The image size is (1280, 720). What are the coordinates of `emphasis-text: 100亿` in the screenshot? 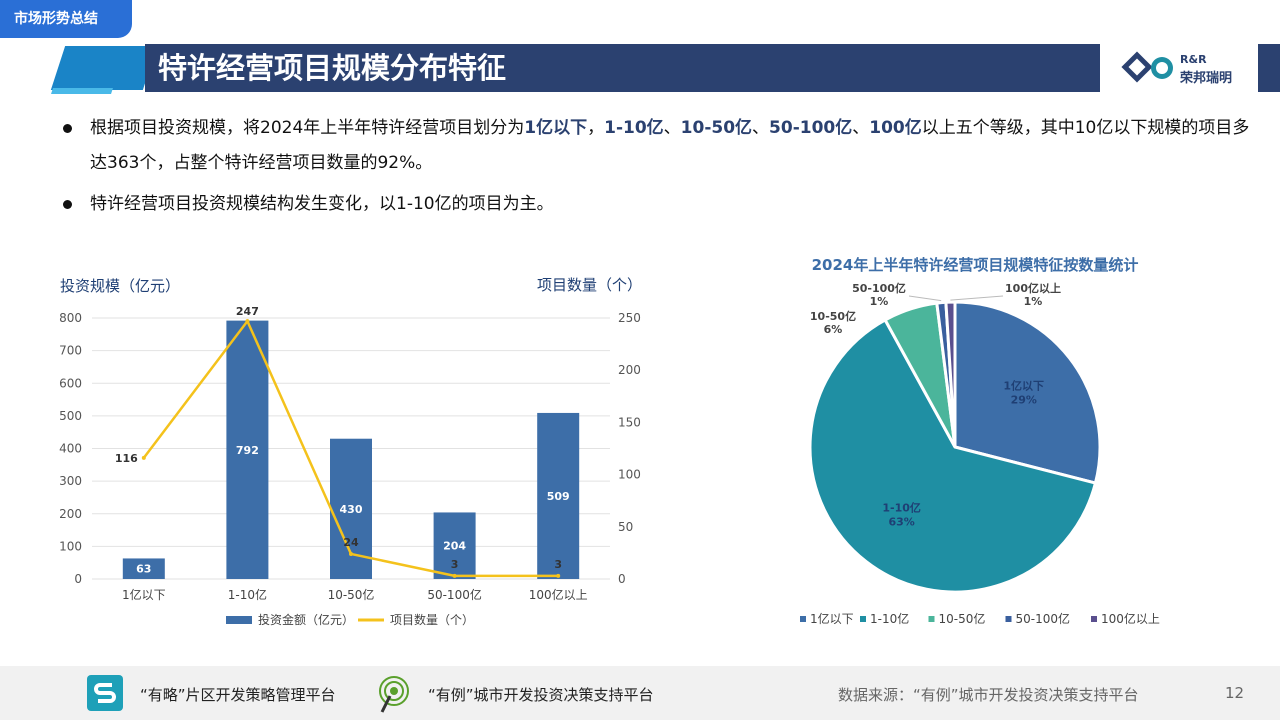 It's located at (895, 128).